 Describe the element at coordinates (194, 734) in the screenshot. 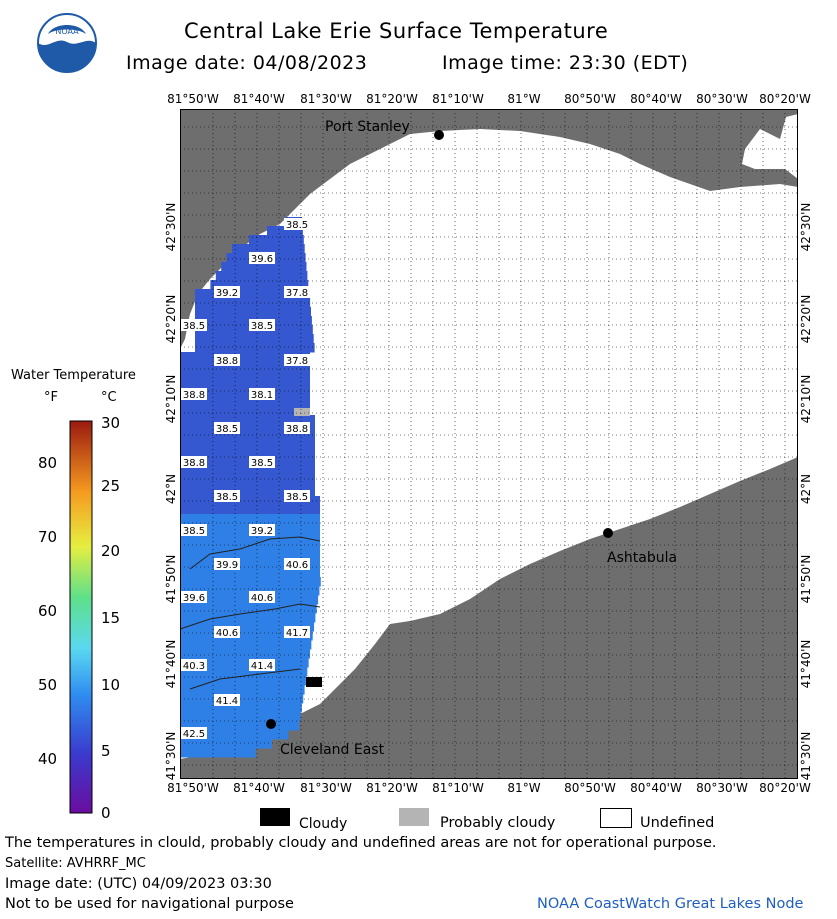

I see `temperature-value: 42.5` at that location.